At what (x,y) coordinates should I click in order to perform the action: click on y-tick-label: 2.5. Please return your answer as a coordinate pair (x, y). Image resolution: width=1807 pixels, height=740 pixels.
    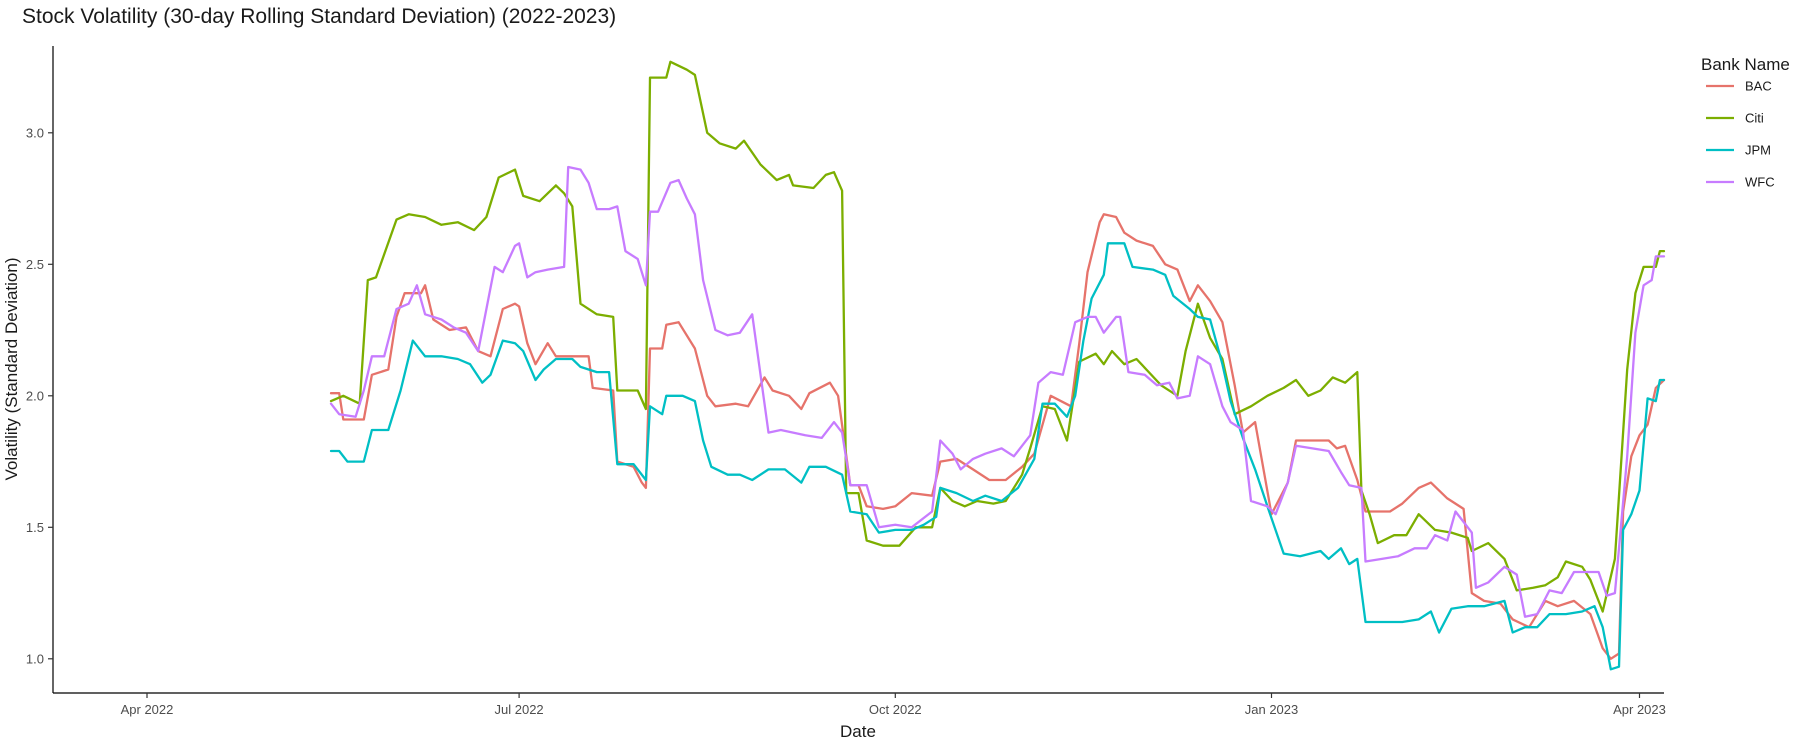
    Looking at the image, I should click on (35, 264).